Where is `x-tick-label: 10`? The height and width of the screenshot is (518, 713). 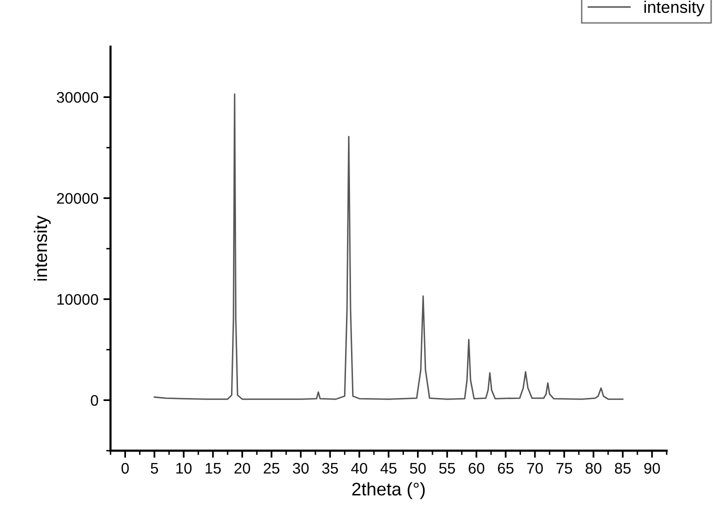
x-tick-label: 10 is located at coordinates (184, 468).